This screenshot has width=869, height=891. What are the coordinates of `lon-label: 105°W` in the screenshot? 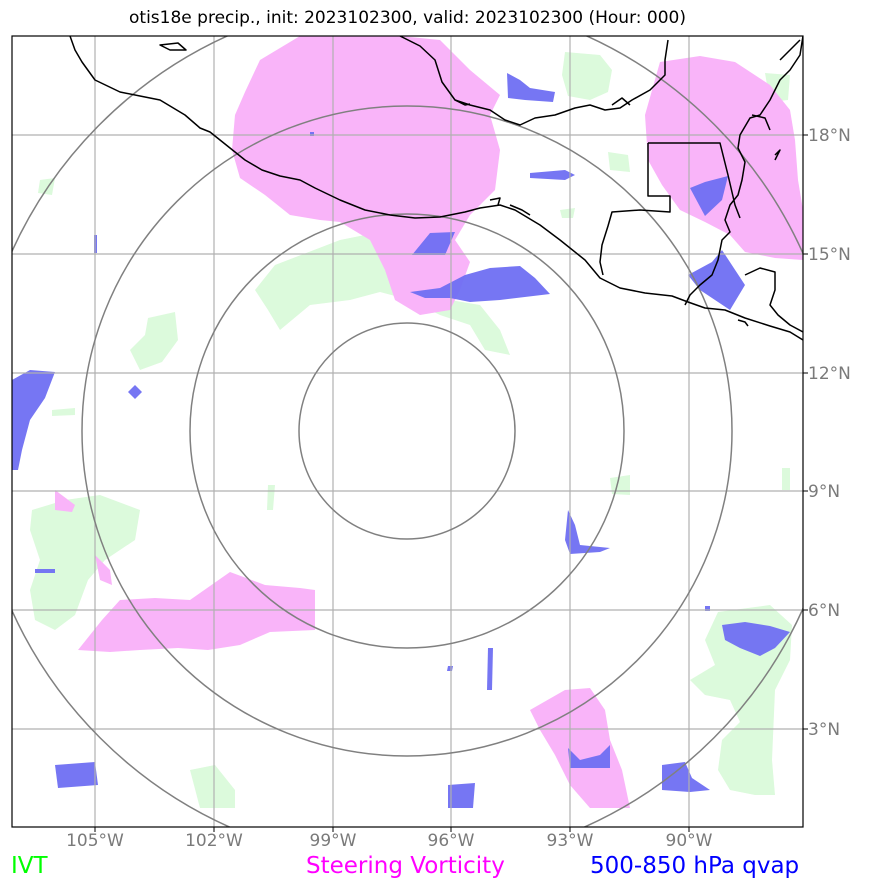 It's located at (95, 841).